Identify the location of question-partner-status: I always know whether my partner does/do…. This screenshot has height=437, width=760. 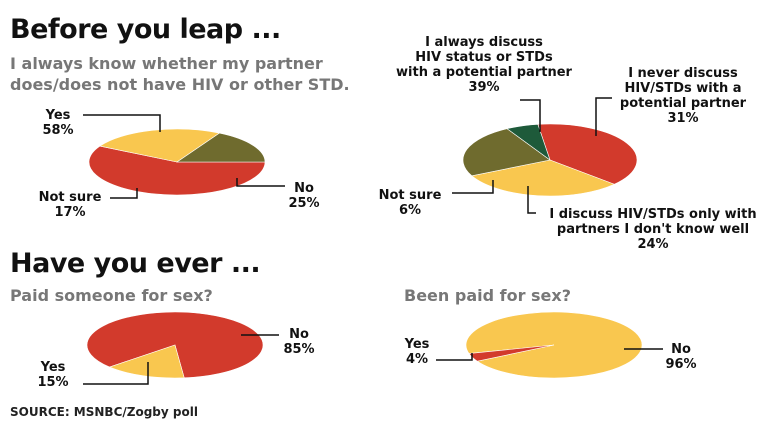
(180, 74).